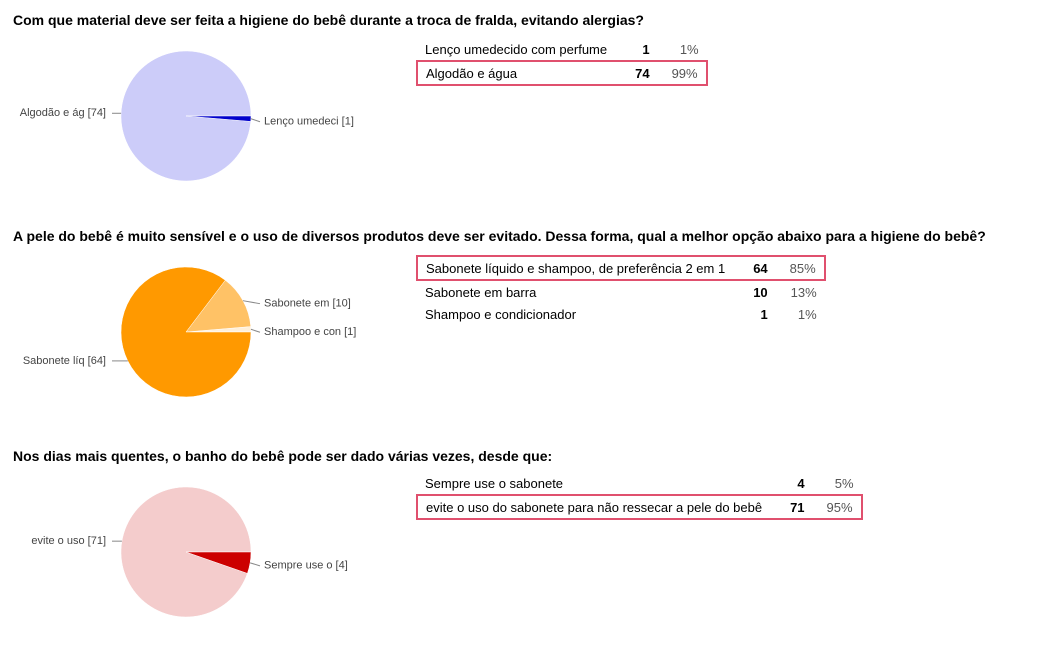 The image size is (1045, 652). I want to click on slice-label: Sabonete líq [64], so click(64, 361).